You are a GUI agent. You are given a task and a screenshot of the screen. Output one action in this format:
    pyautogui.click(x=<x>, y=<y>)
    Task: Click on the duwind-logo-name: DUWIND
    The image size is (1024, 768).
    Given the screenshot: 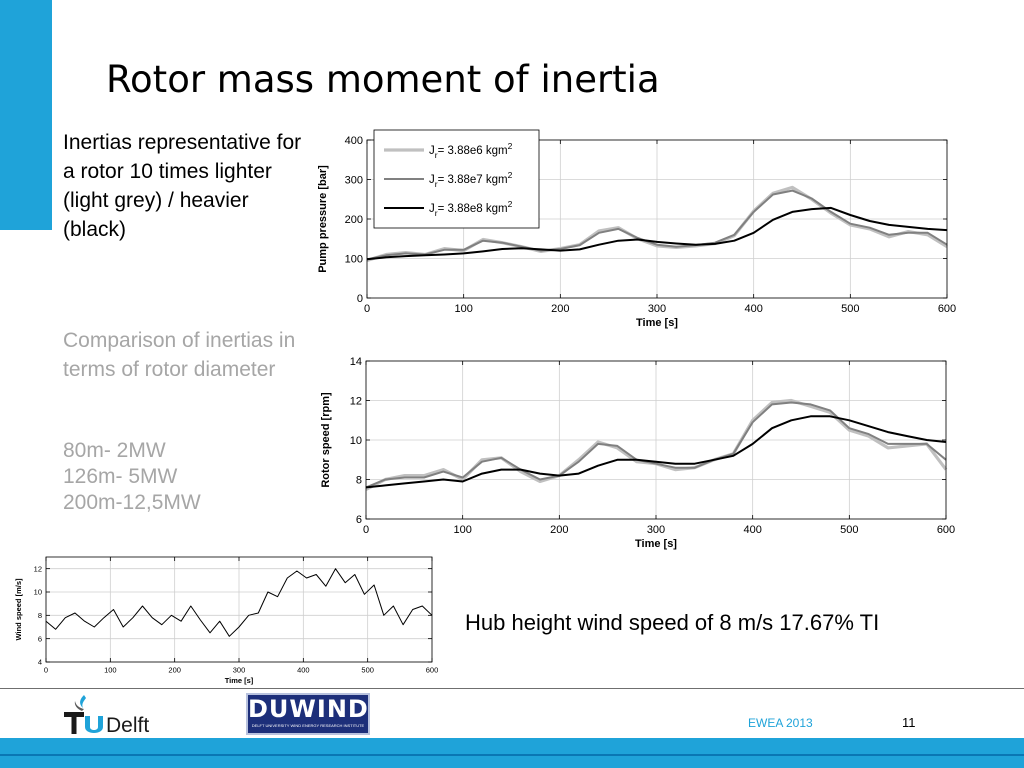 What is the action you would take?
    pyautogui.click(x=308, y=709)
    